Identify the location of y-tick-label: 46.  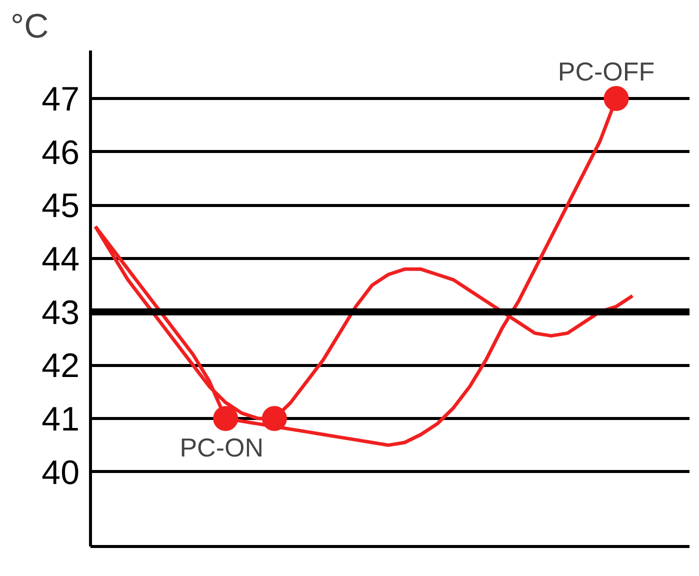
(61, 153).